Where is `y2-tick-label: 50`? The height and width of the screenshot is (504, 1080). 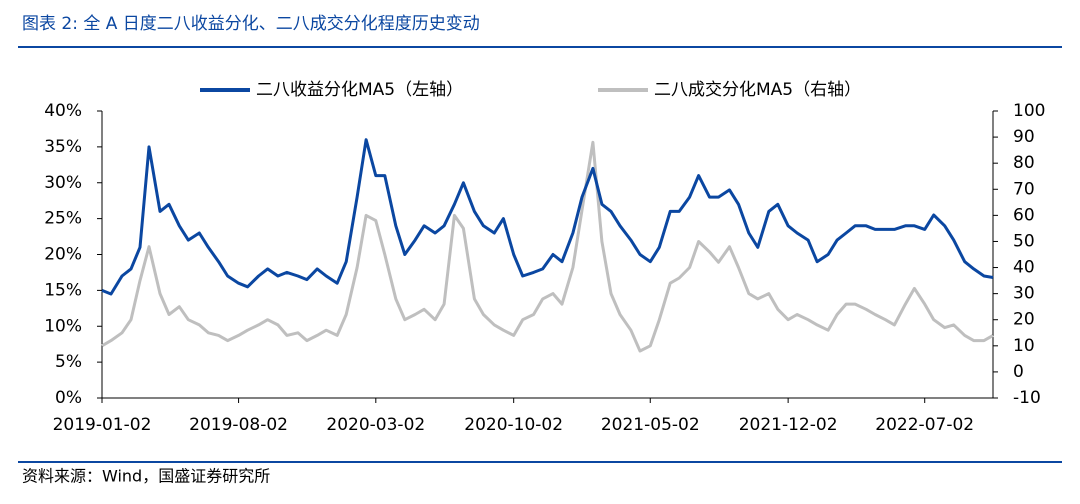
y2-tick-label: 50 is located at coordinates (1024, 241).